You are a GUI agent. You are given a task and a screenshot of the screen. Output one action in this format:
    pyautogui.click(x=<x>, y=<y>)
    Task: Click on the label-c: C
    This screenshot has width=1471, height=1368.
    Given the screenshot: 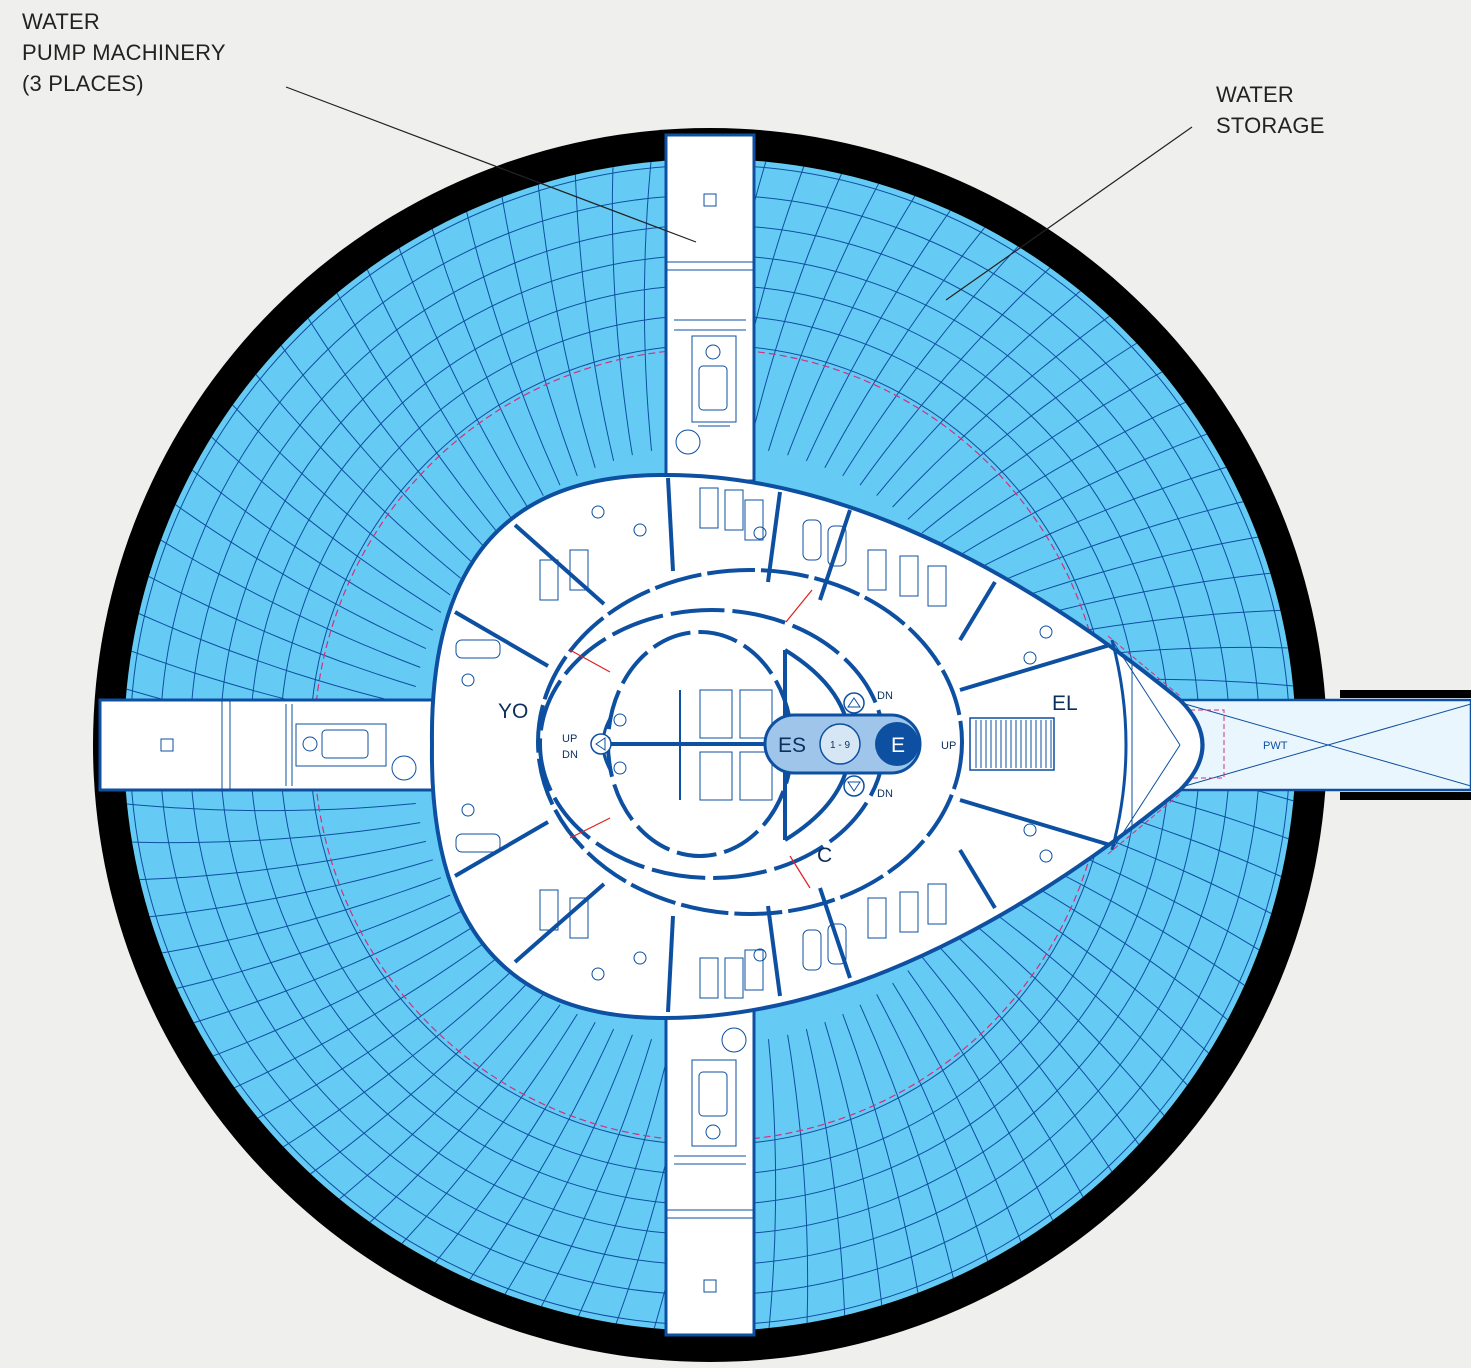 What is the action you would take?
    pyautogui.click(x=824, y=855)
    